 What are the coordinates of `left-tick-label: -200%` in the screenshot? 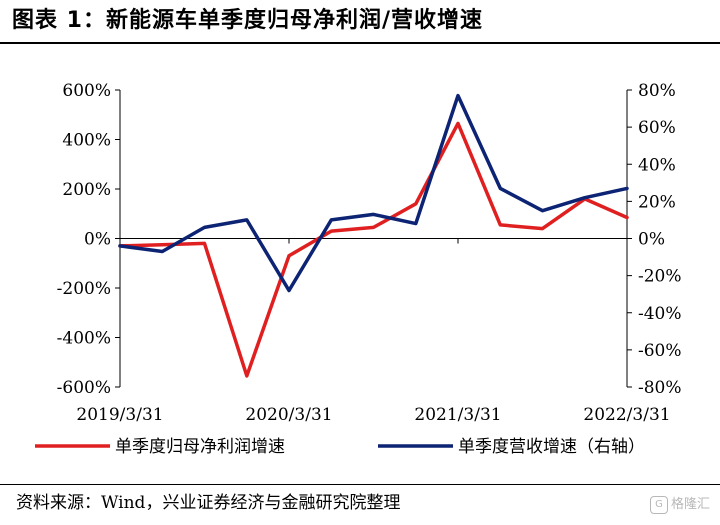 It's located at (84, 289).